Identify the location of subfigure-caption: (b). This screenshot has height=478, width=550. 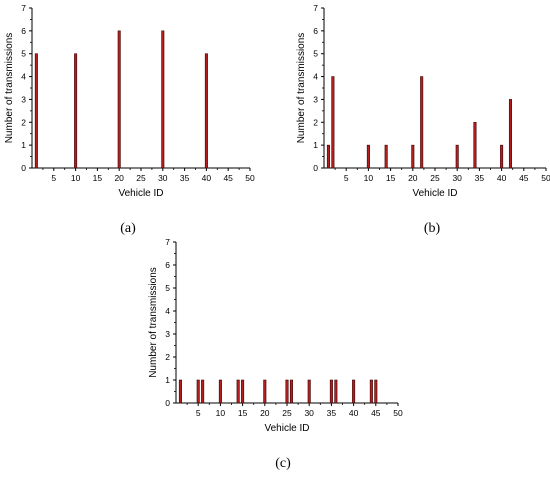
(432, 228).